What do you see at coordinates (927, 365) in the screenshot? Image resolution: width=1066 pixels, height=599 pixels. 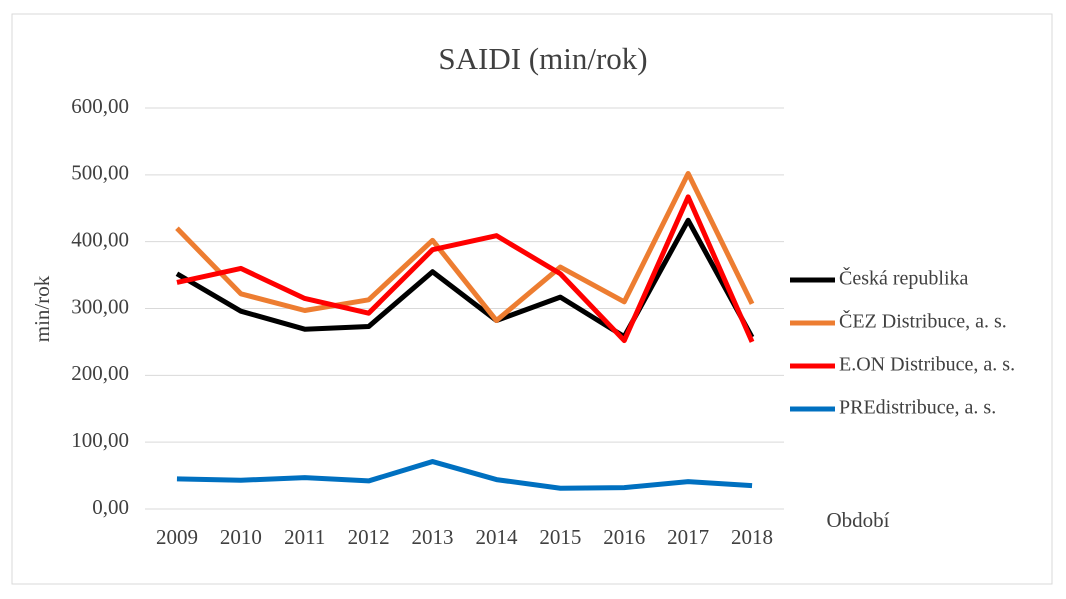 I see `legend-label: E.ON Distribuce, a. s.` at bounding box center [927, 365].